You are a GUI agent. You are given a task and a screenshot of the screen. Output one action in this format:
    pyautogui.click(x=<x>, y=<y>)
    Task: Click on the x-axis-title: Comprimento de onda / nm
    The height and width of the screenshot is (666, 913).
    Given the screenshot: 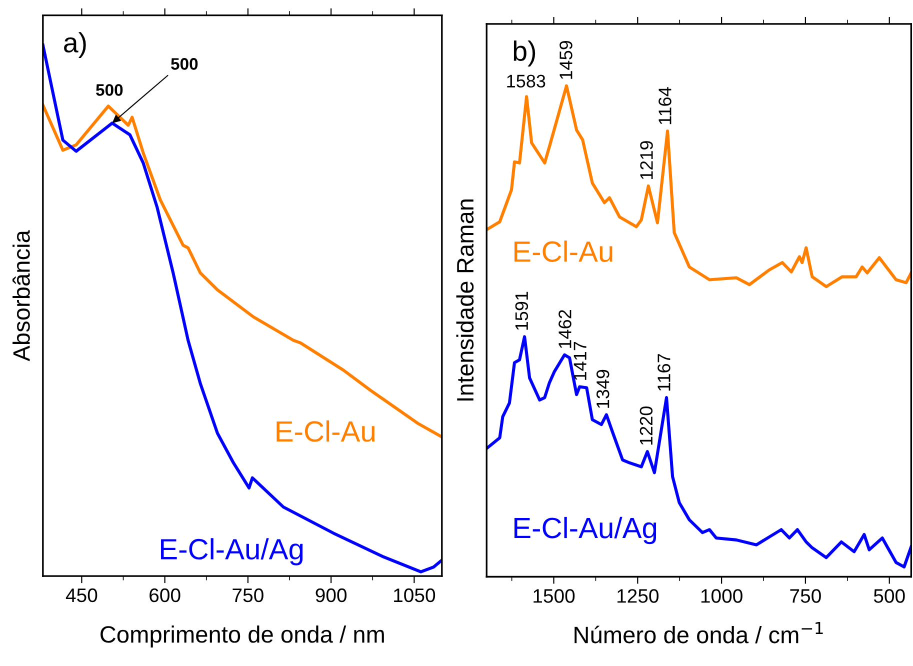 What is the action you would take?
    pyautogui.click(x=242, y=636)
    